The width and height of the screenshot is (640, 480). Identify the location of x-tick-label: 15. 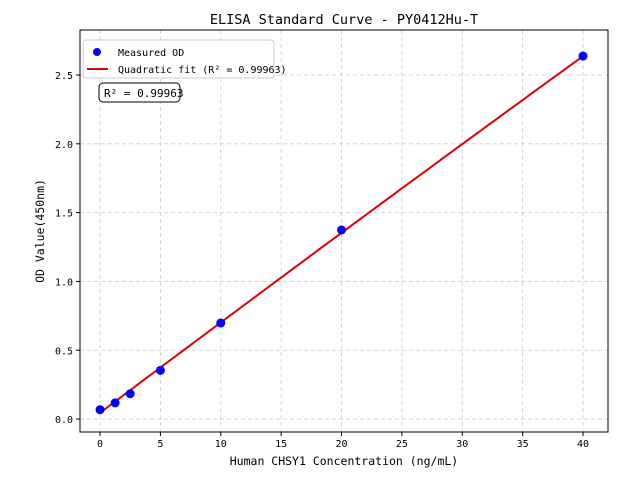
(281, 444).